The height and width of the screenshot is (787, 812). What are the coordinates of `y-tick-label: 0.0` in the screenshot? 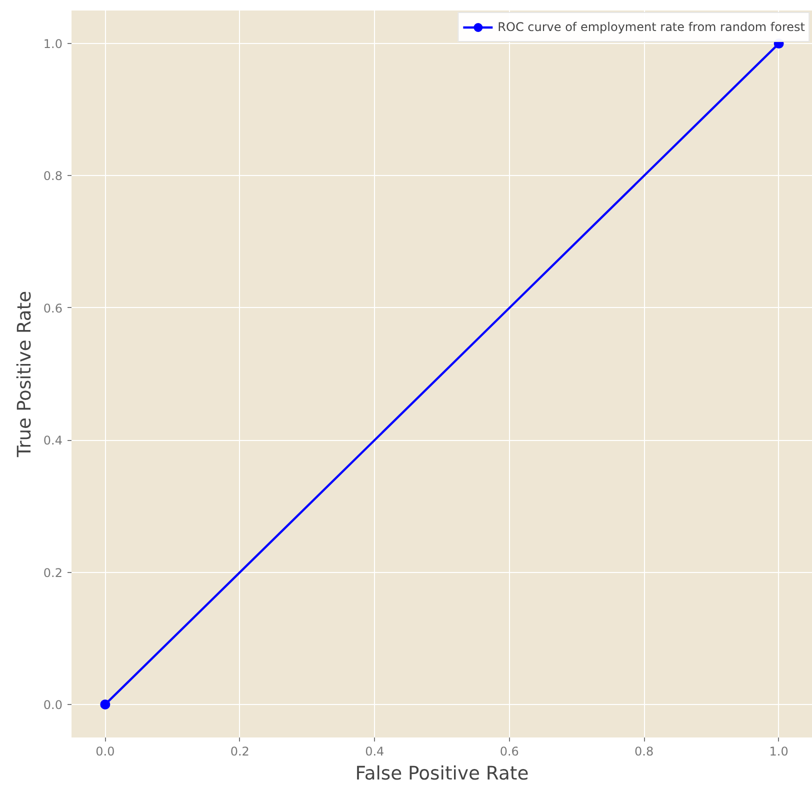 It's located at (53, 705).